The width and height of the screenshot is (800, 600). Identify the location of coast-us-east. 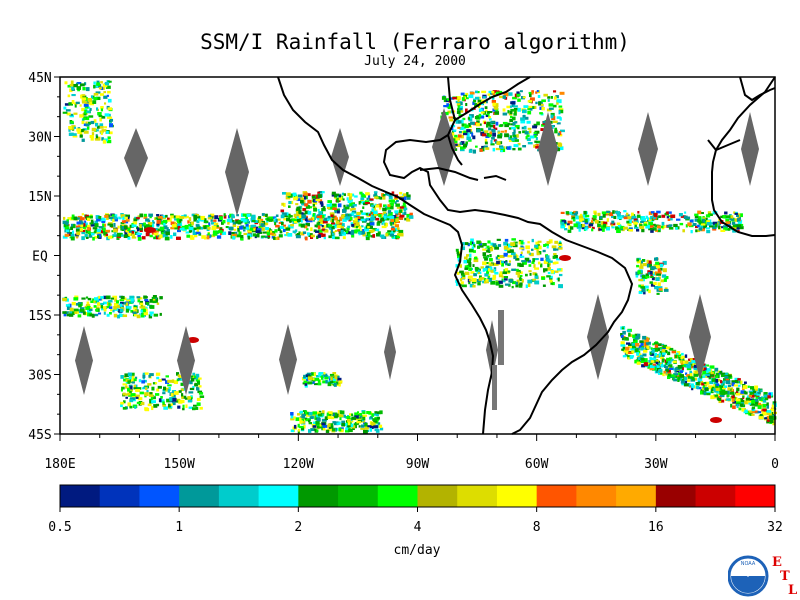
(492, 98).